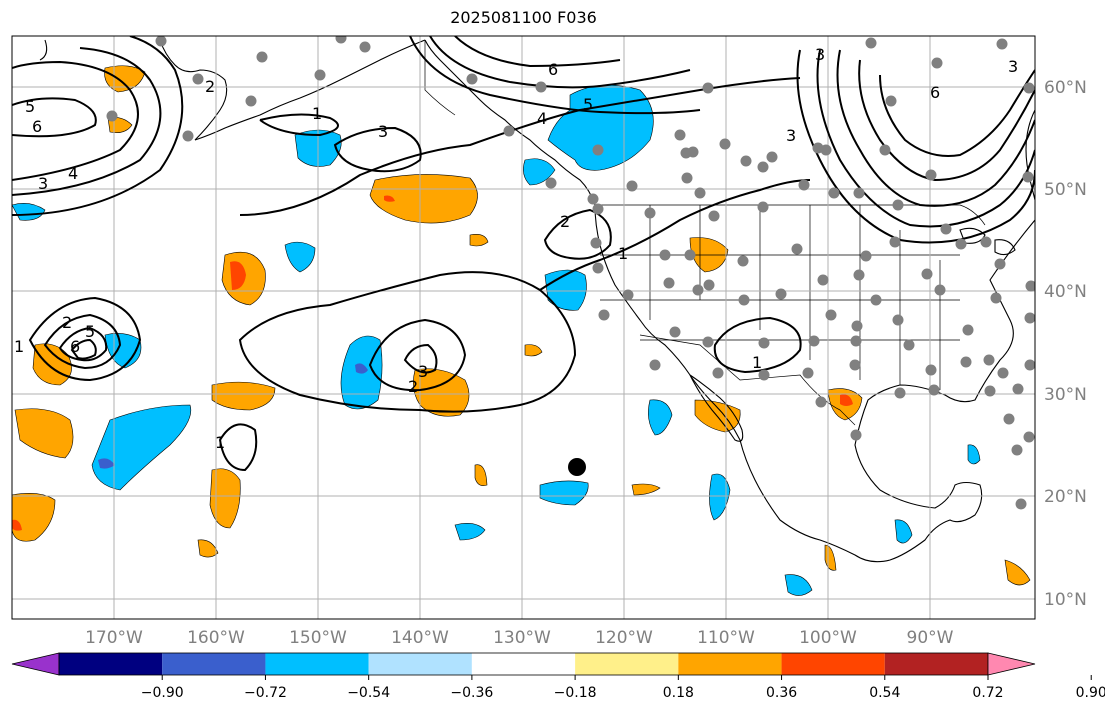 The width and height of the screenshot is (1105, 712). I want to click on location-marker, so click(577, 467).